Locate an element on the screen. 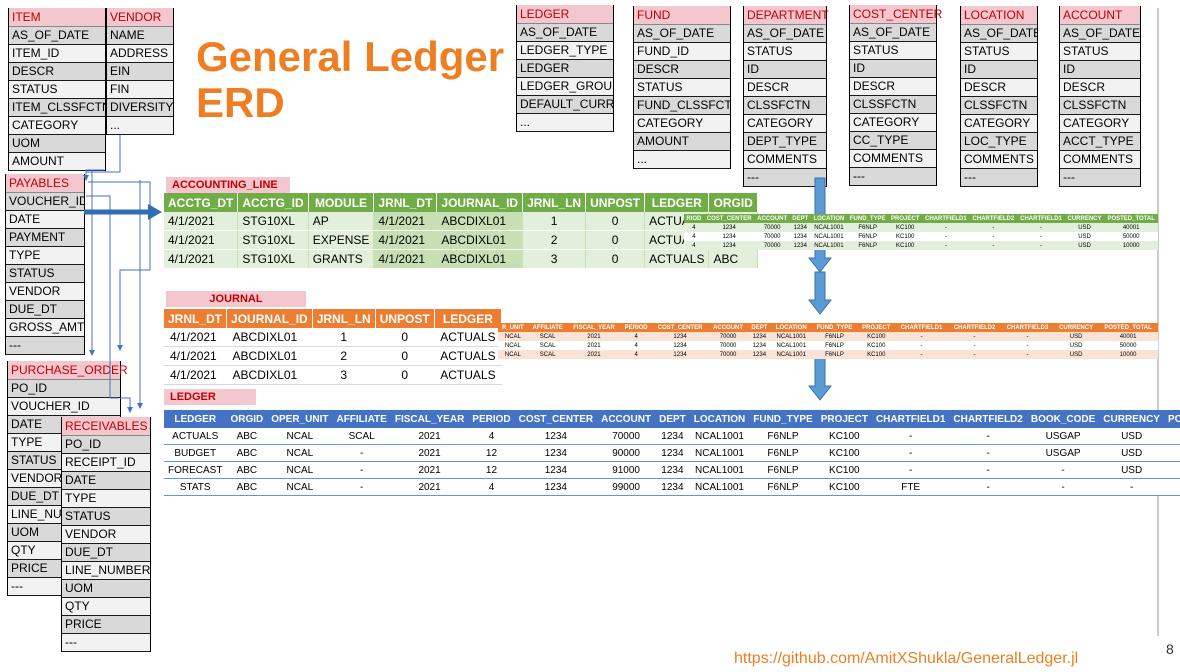  table-cell: ABCDIXL01 is located at coordinates (269, 375).